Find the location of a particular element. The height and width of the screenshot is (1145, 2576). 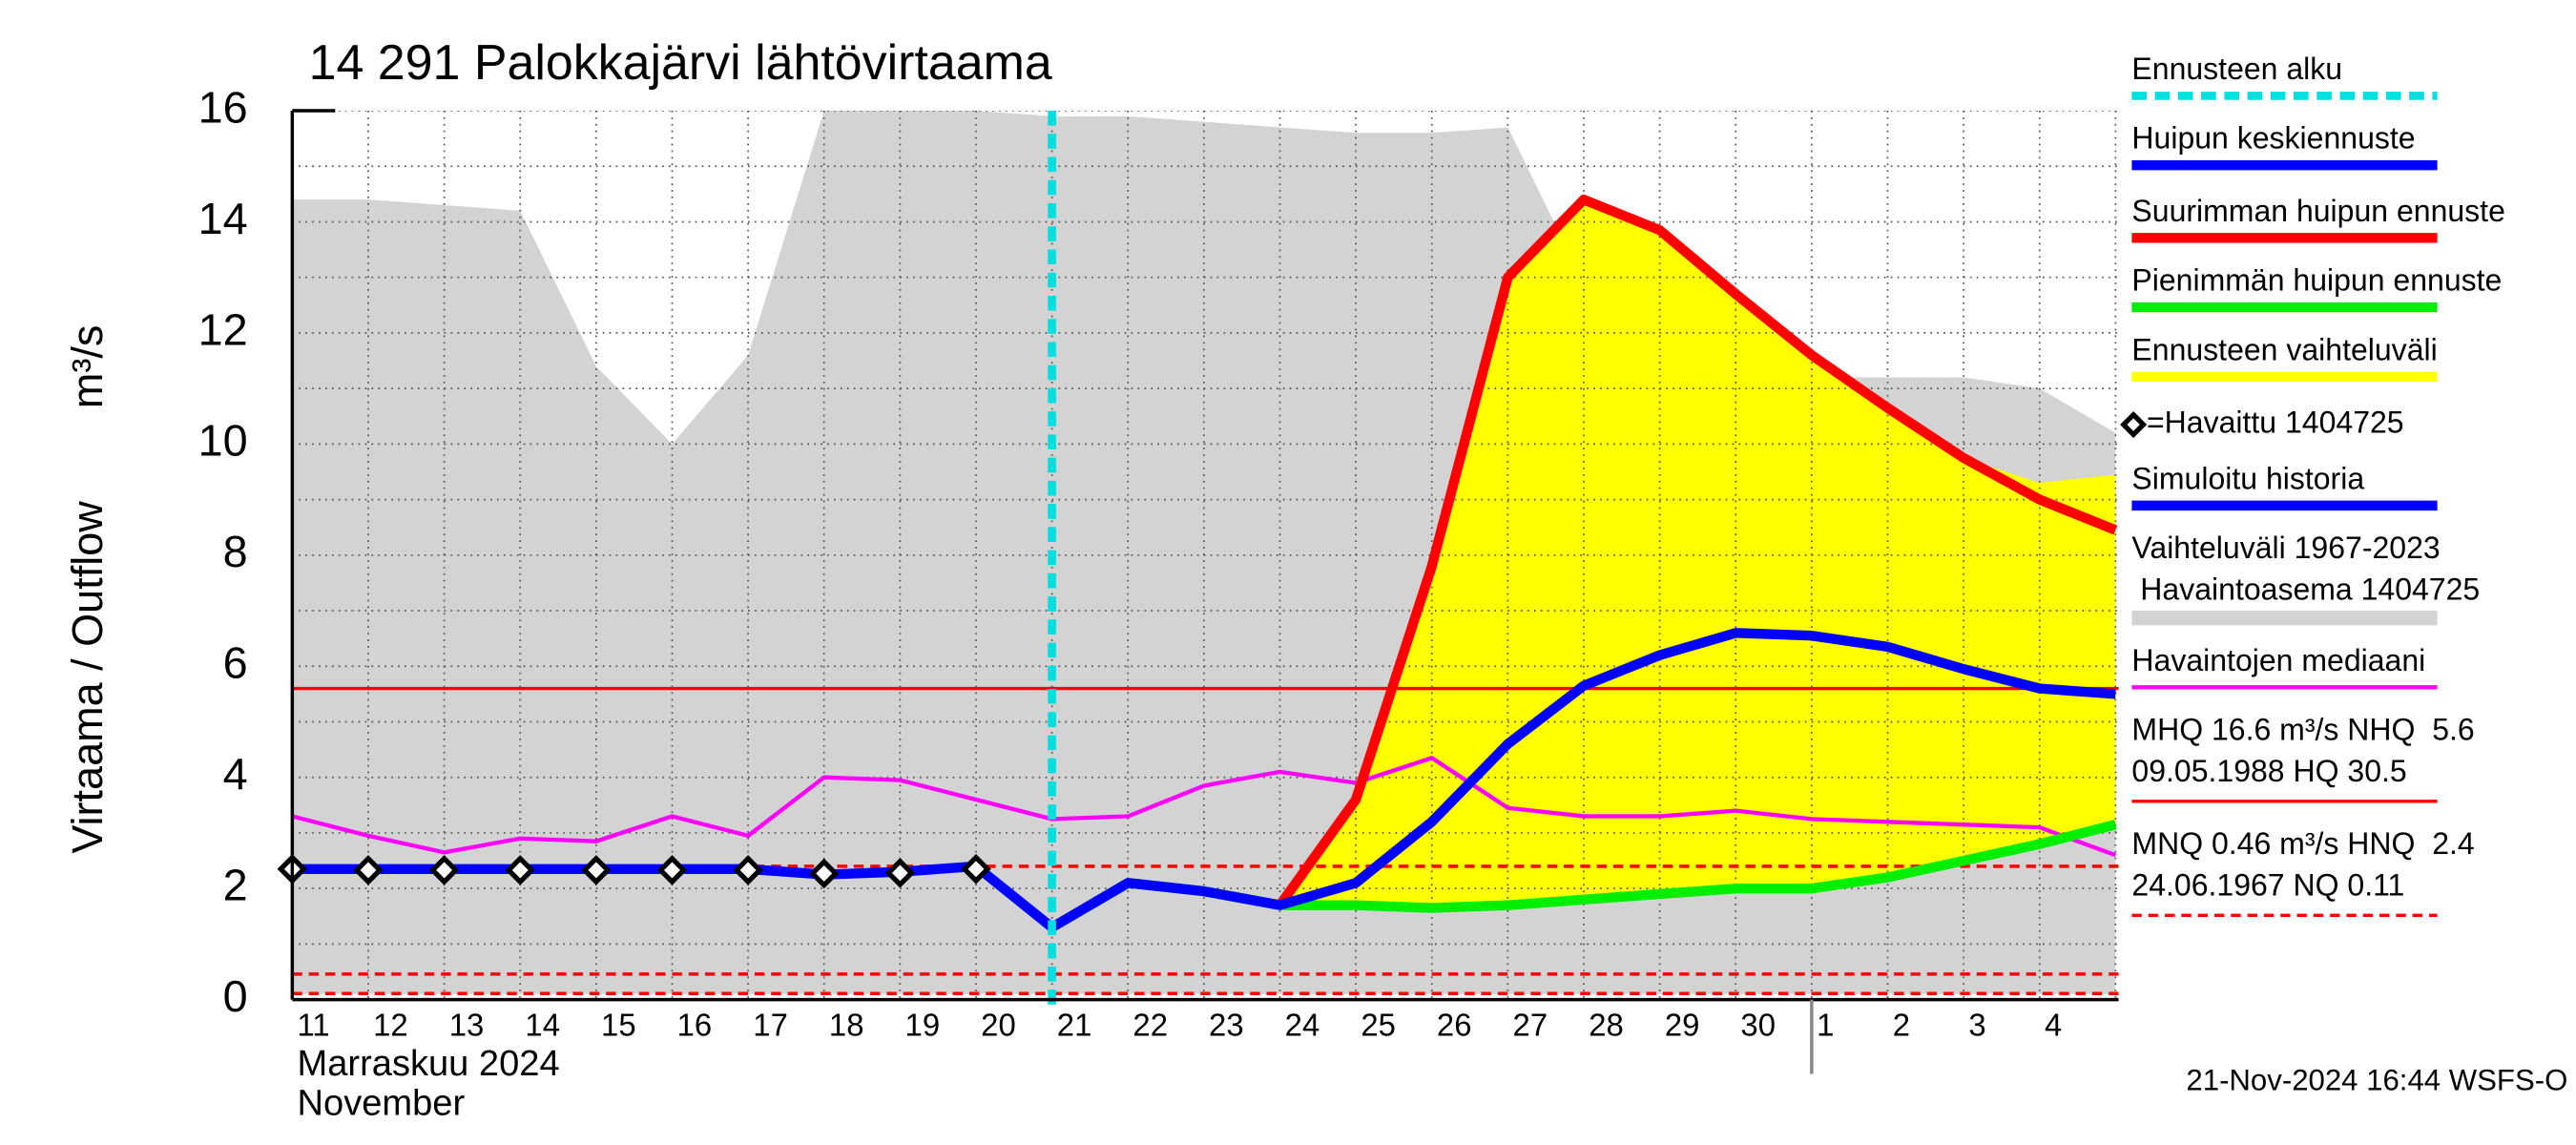

x-tick-label: 29 is located at coordinates (1682, 1025).